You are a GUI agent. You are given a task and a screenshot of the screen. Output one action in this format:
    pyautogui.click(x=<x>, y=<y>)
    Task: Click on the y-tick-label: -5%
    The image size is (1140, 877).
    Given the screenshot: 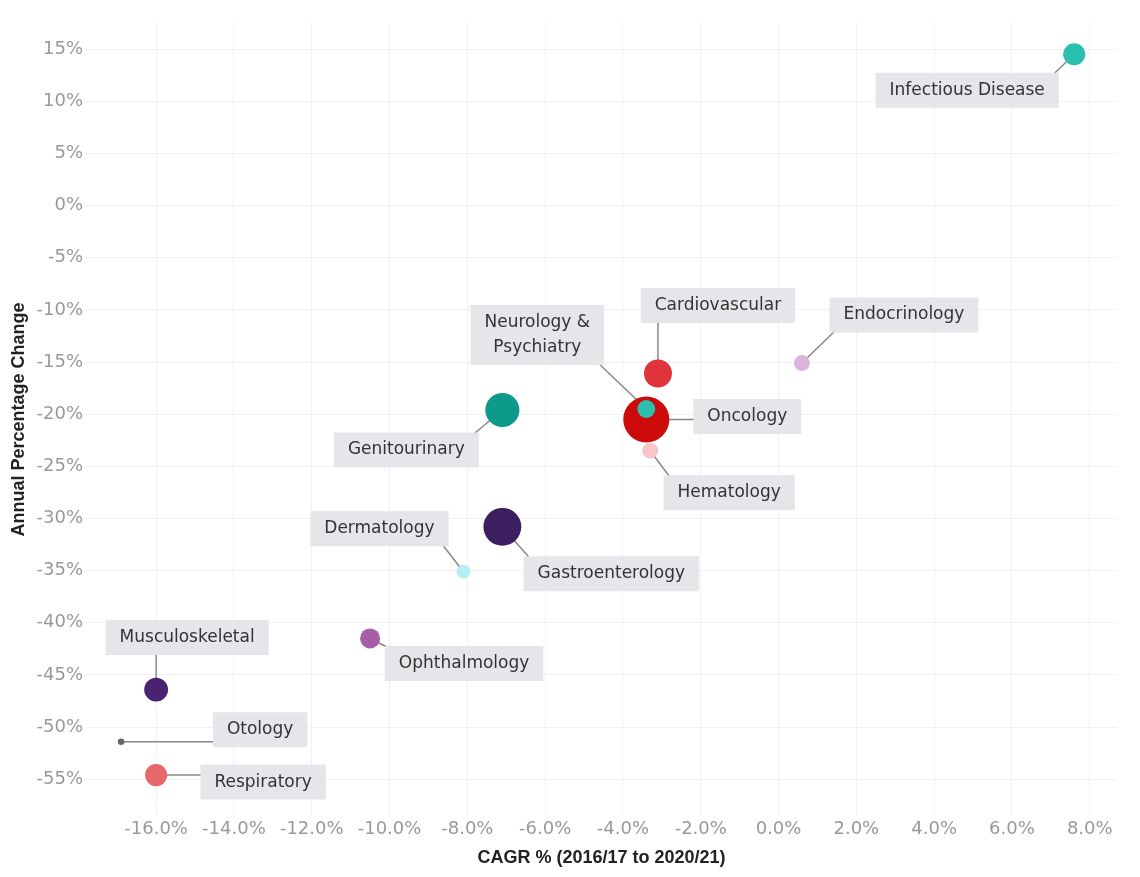 What is the action you would take?
    pyautogui.click(x=66, y=256)
    